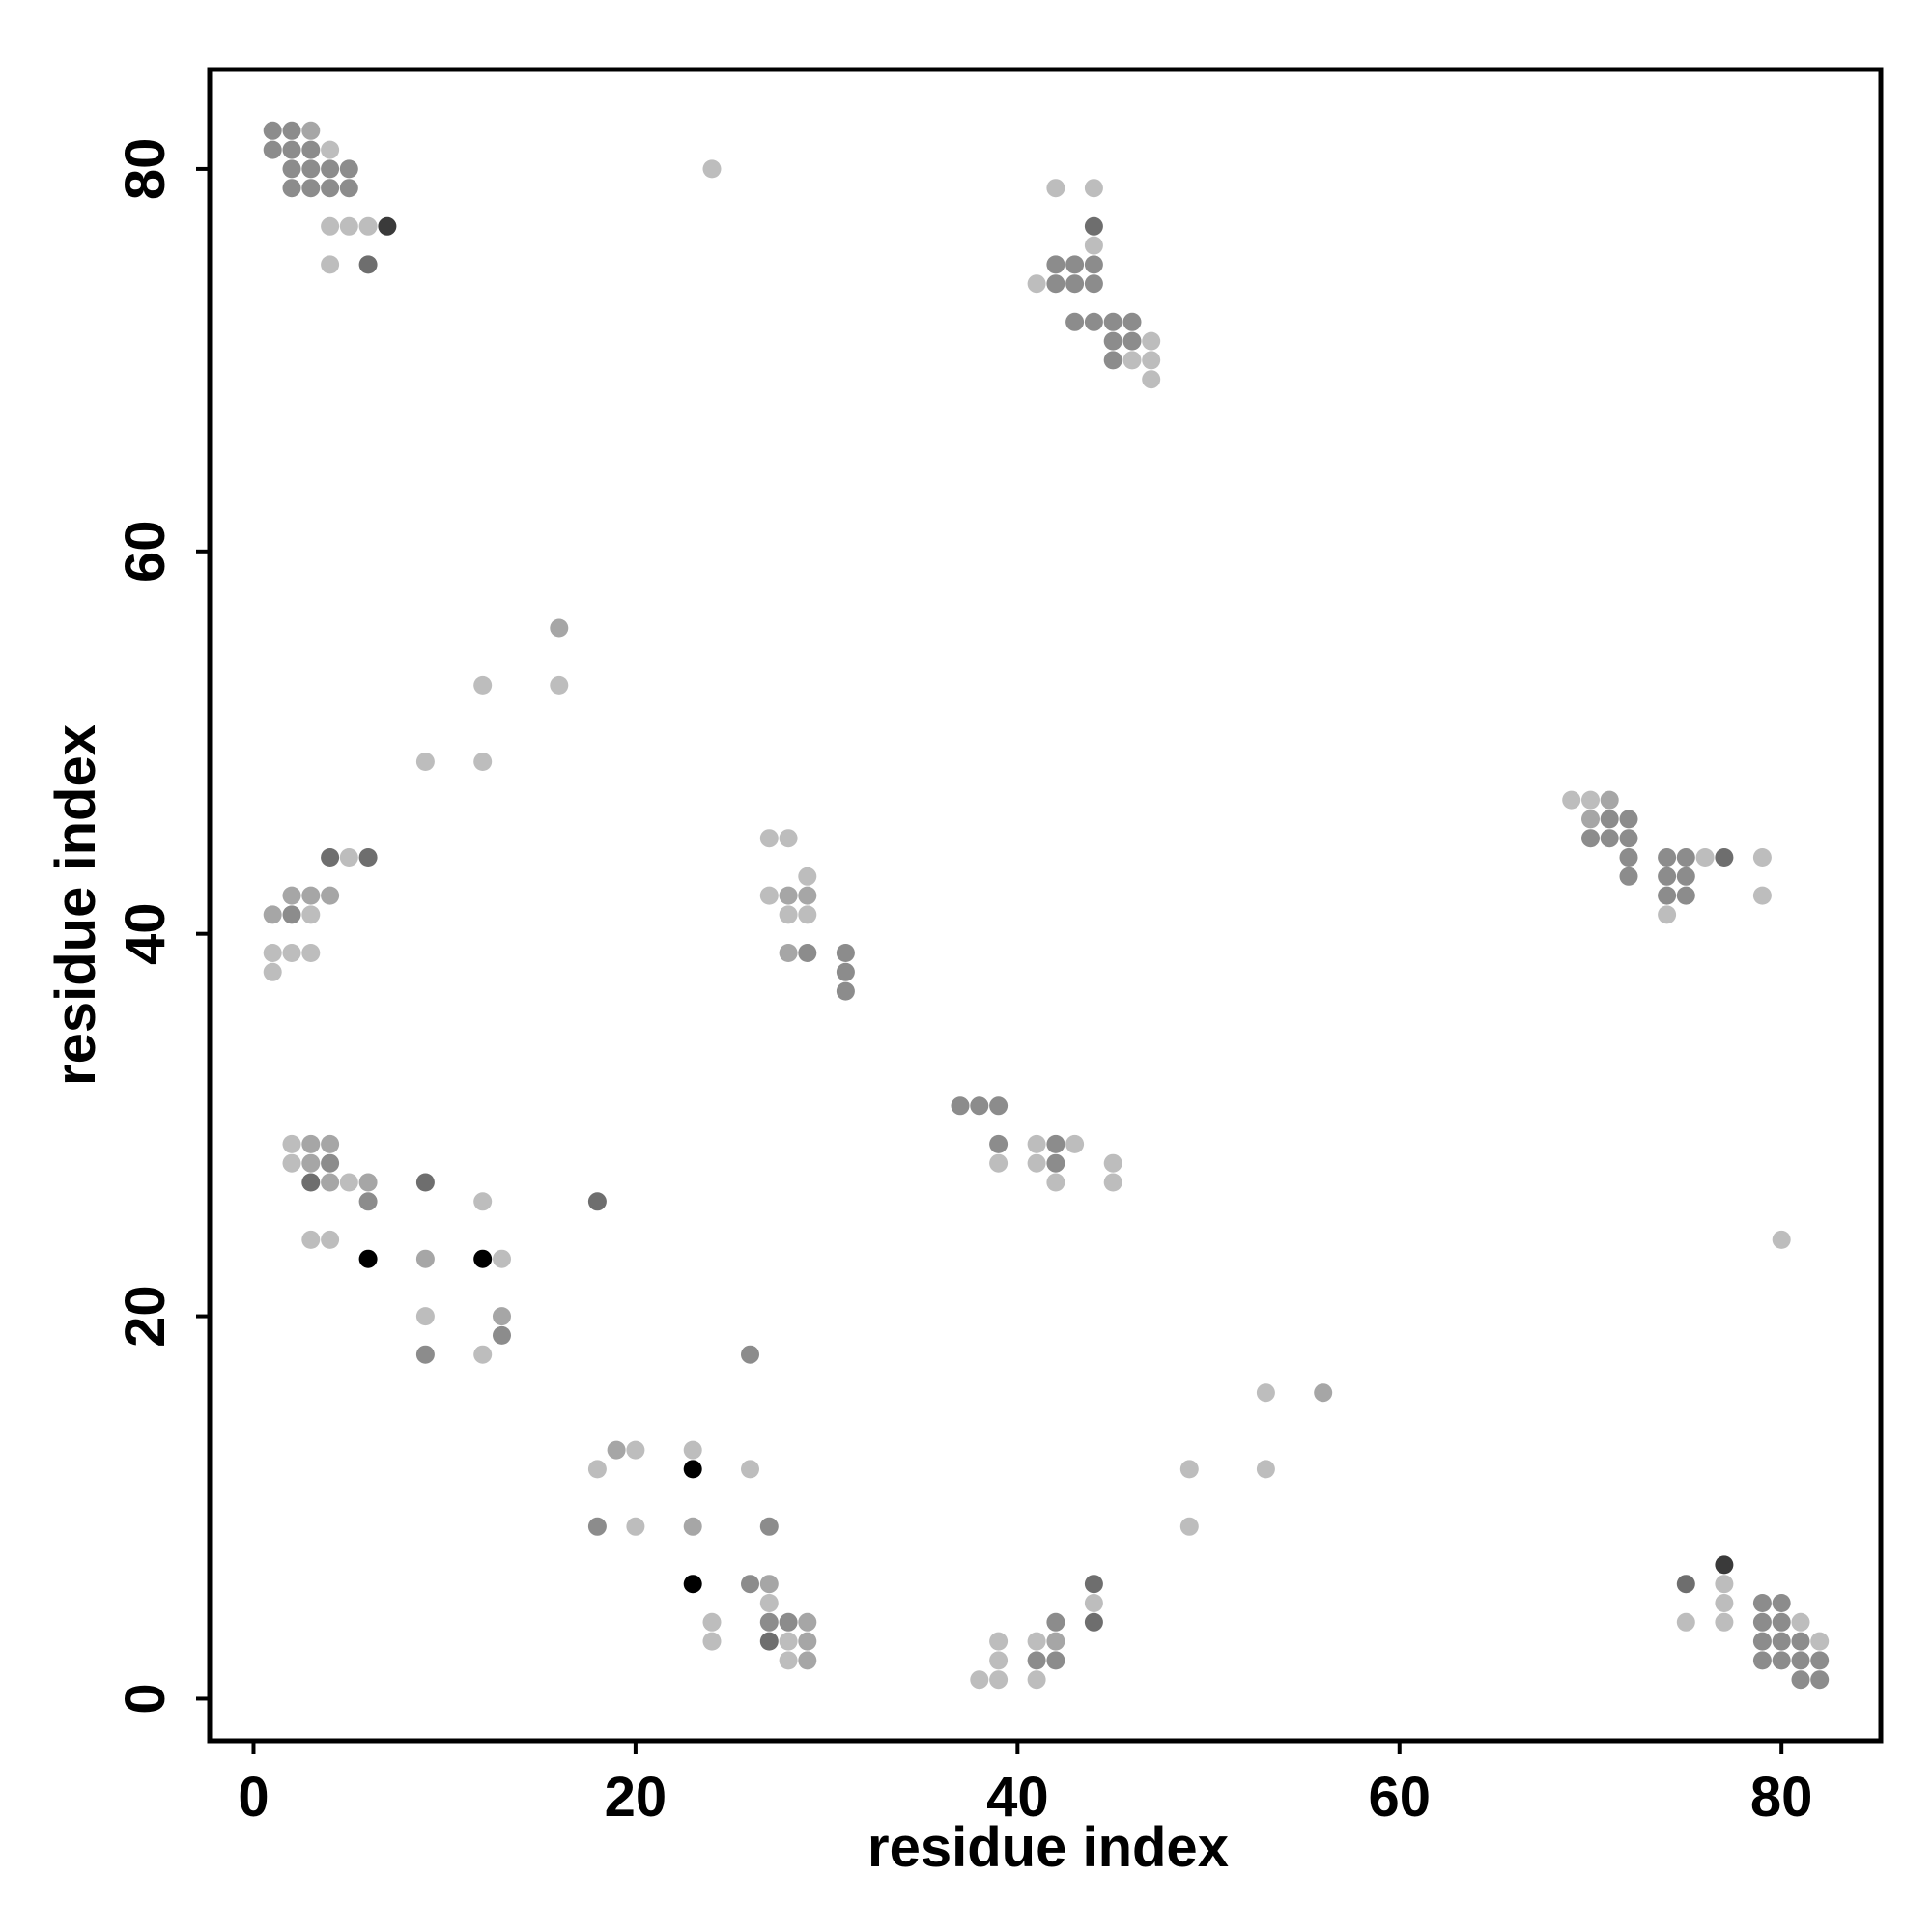 Image resolution: width=1932 pixels, height=1932 pixels. What do you see at coordinates (145, 552) in the screenshot?
I see `y-tick-label: 60` at bounding box center [145, 552].